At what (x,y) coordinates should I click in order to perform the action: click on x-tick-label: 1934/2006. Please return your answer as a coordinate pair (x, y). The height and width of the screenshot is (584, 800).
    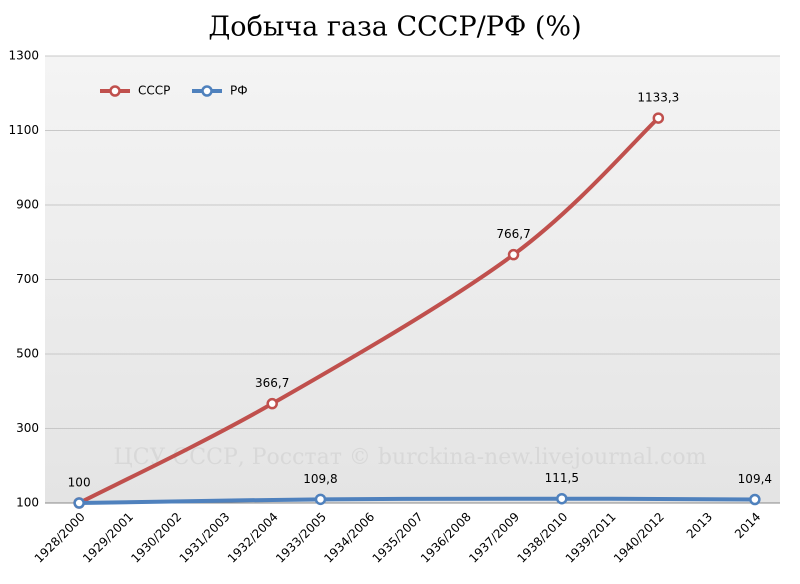
    Looking at the image, I should click on (349, 538).